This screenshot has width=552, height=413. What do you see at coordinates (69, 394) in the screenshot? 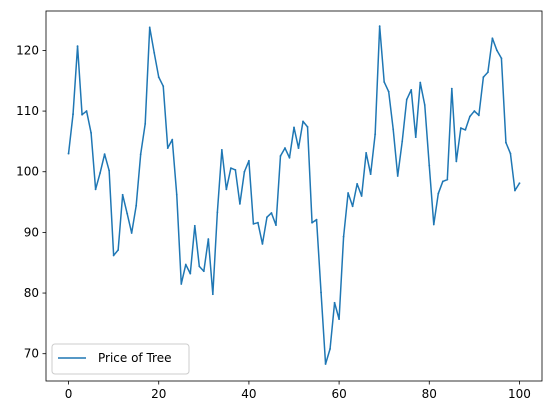
I see `x-tick-label: 0` at bounding box center [69, 394].